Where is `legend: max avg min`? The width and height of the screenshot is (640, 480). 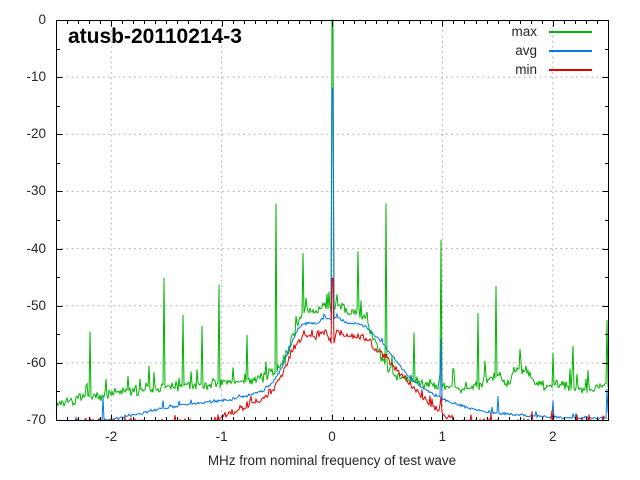 legend: max avg min is located at coordinates (535, 50).